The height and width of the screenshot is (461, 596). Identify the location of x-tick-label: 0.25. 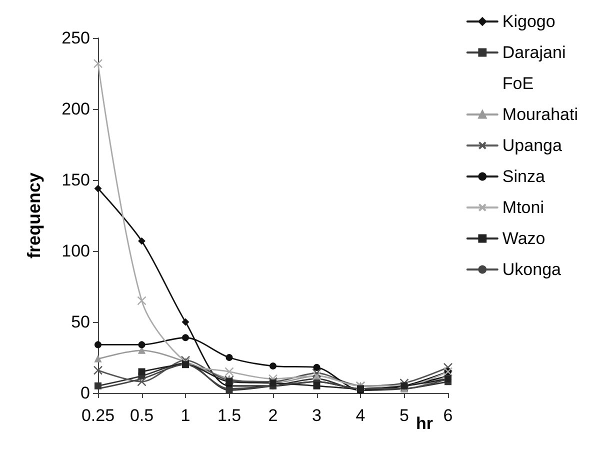
(98, 415).